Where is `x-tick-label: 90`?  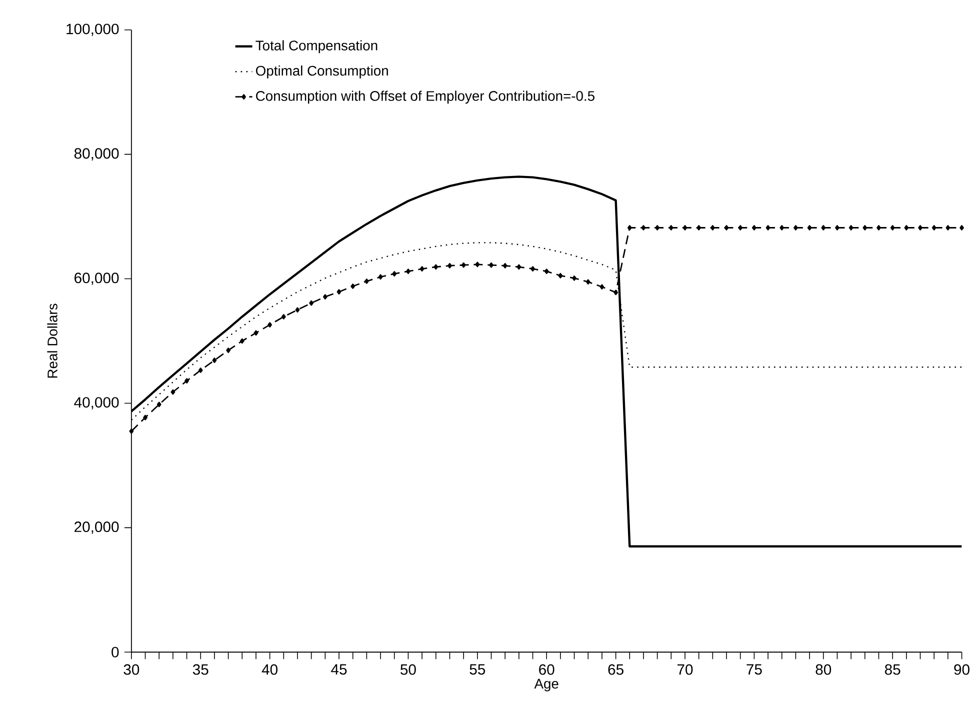
x-tick-label: 90 is located at coordinates (962, 669).